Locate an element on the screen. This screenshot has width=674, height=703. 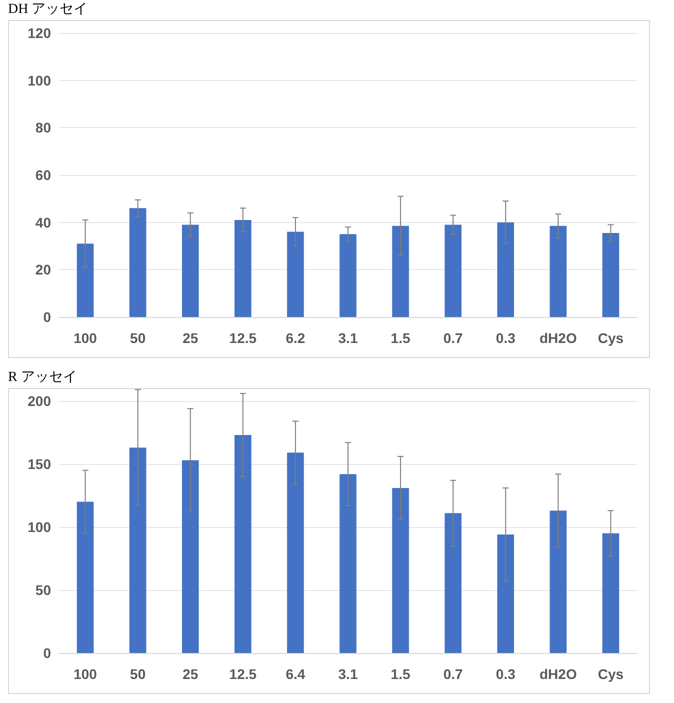
y-tick-label: 120 is located at coordinates (40, 33).